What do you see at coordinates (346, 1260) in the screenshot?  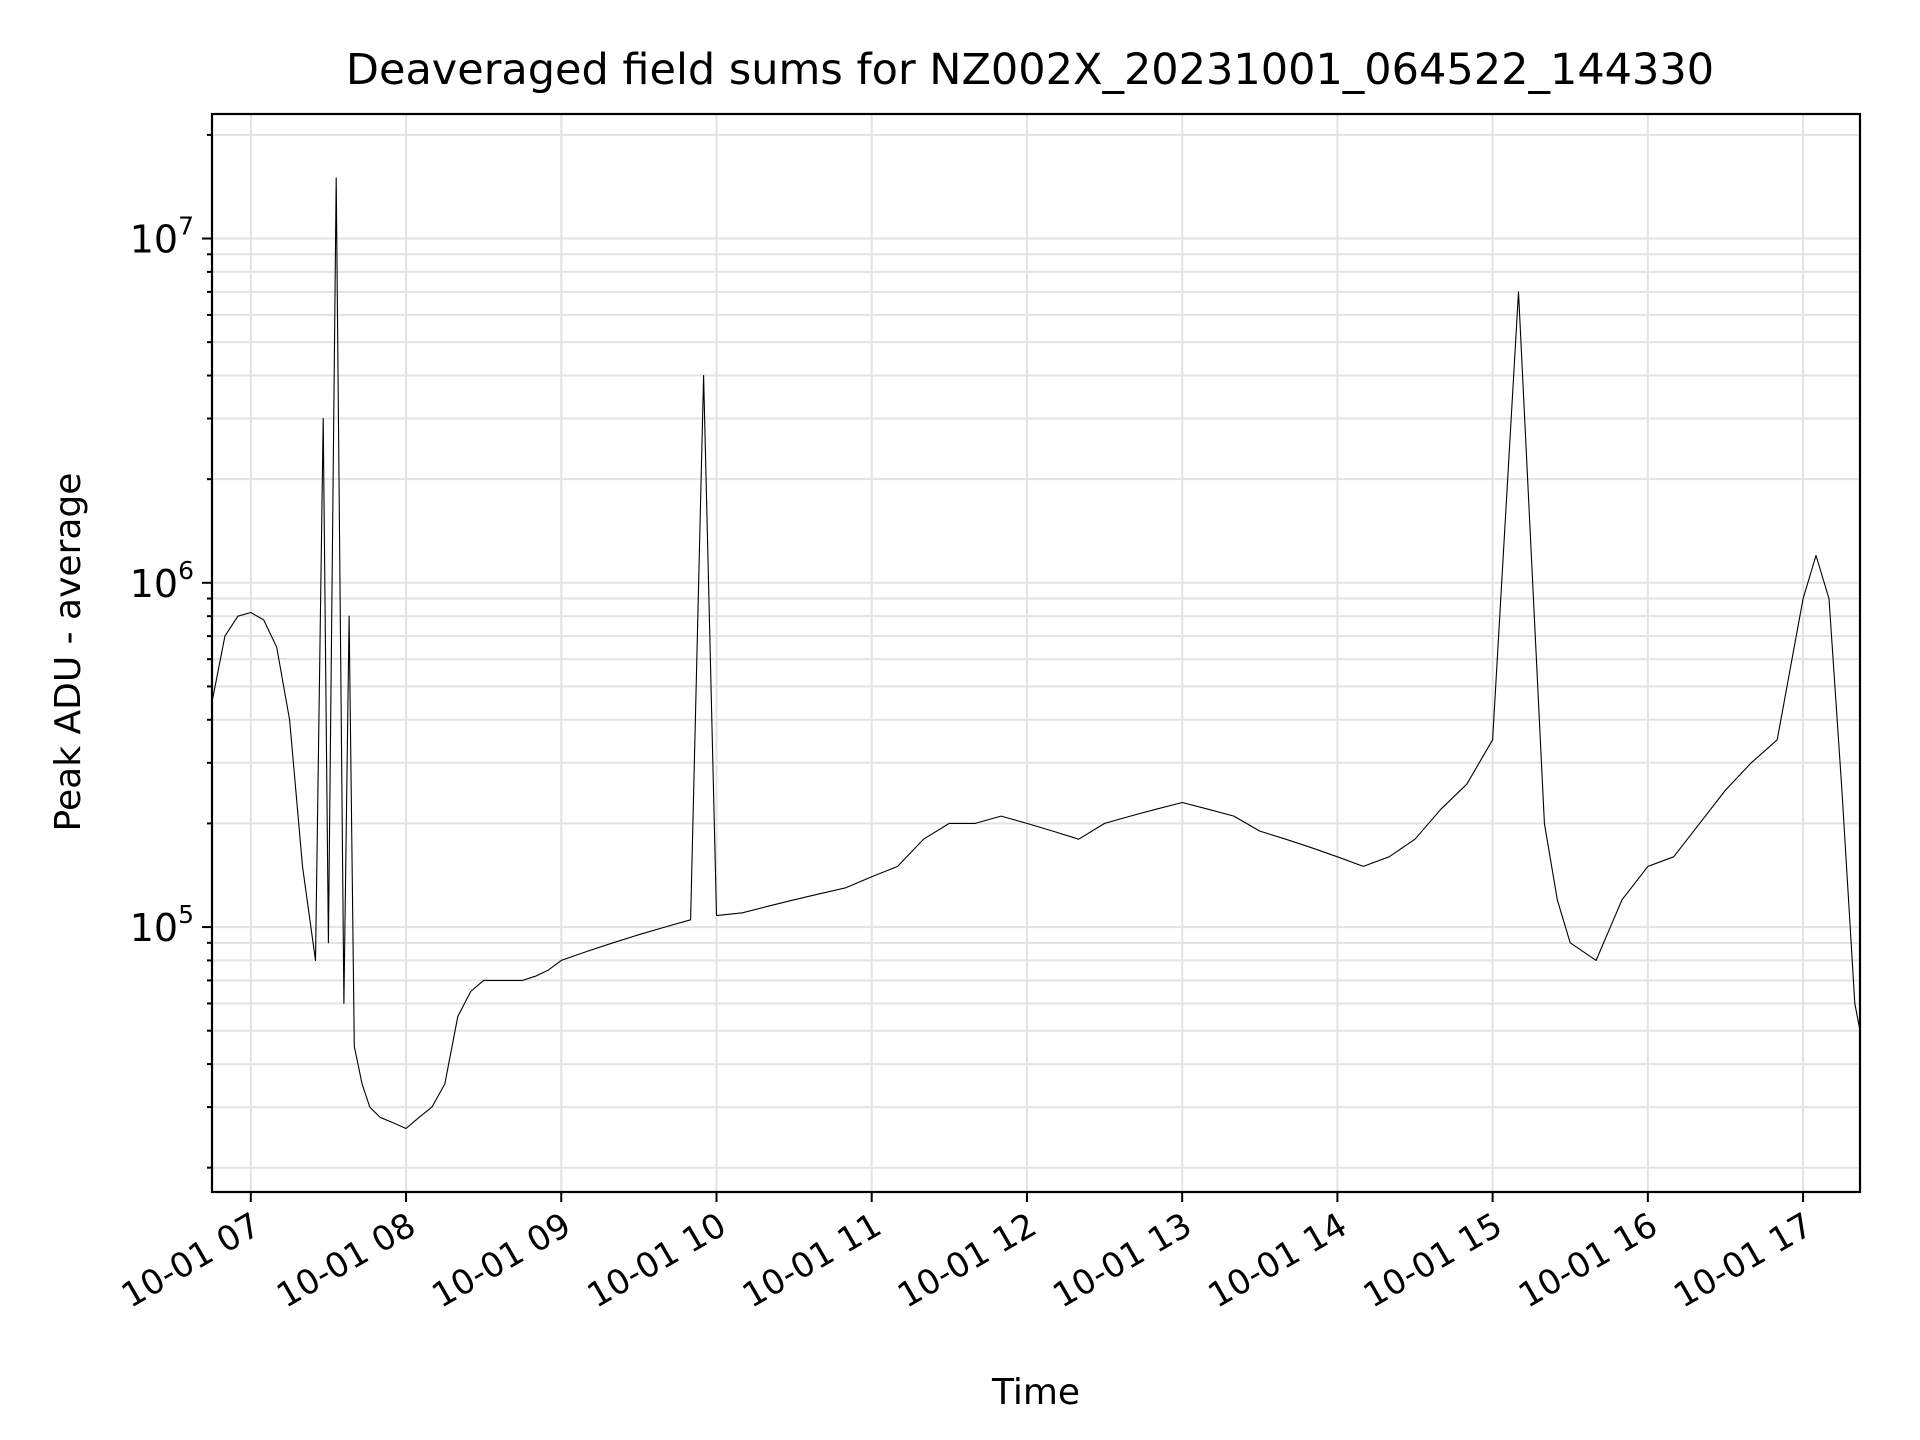 I see `x-tick-label: 10-01 08` at bounding box center [346, 1260].